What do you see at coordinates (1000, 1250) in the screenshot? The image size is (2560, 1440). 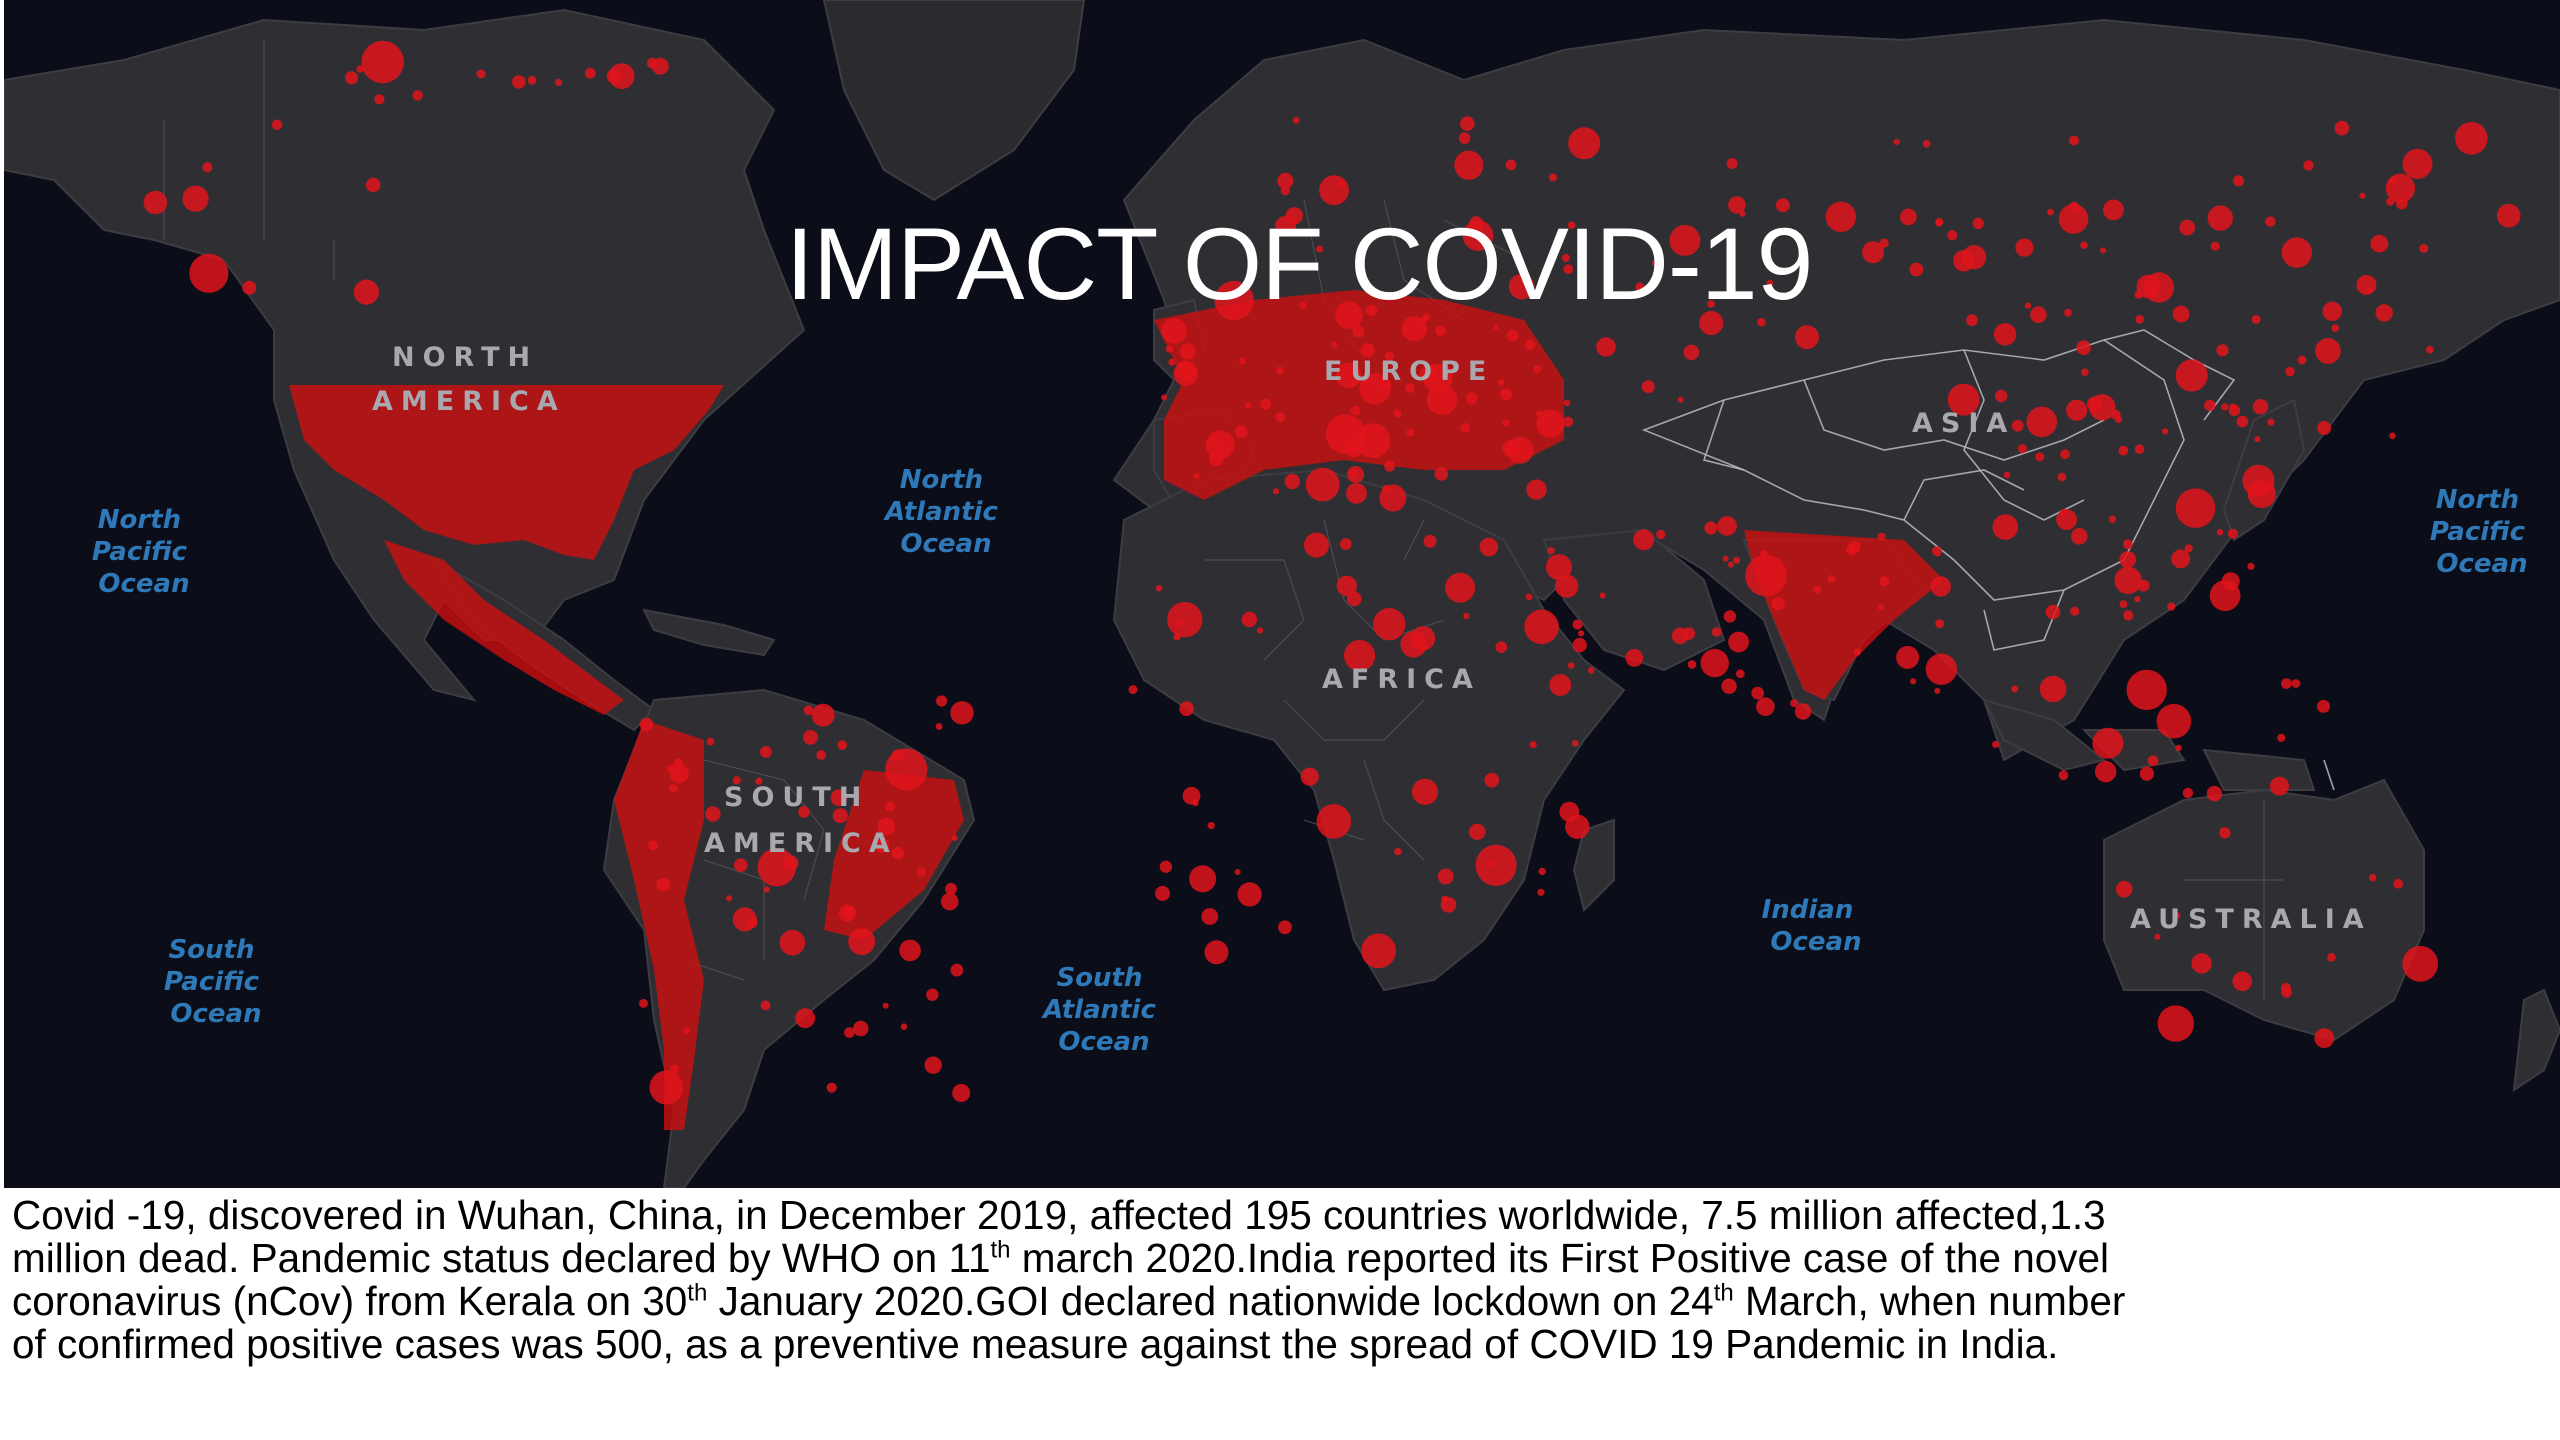 I see `caption-sup-11th: th` at bounding box center [1000, 1250].